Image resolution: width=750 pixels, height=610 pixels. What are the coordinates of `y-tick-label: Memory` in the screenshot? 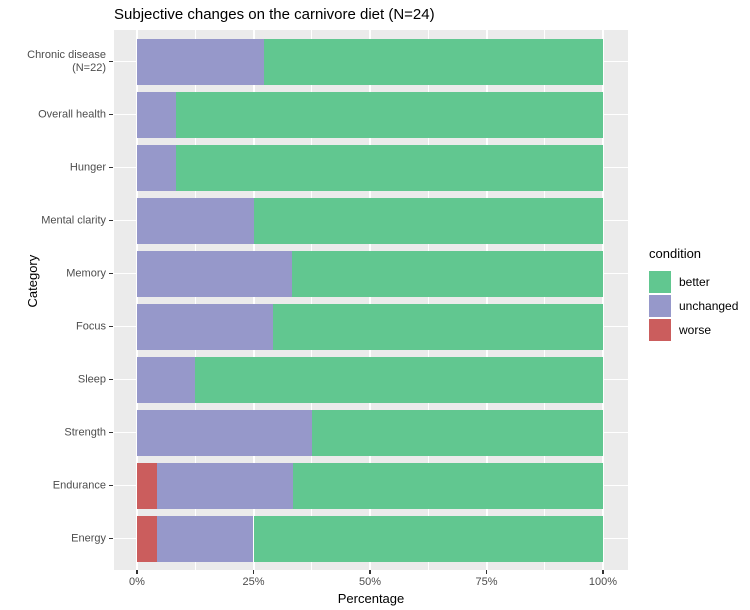 It's located at (86, 273).